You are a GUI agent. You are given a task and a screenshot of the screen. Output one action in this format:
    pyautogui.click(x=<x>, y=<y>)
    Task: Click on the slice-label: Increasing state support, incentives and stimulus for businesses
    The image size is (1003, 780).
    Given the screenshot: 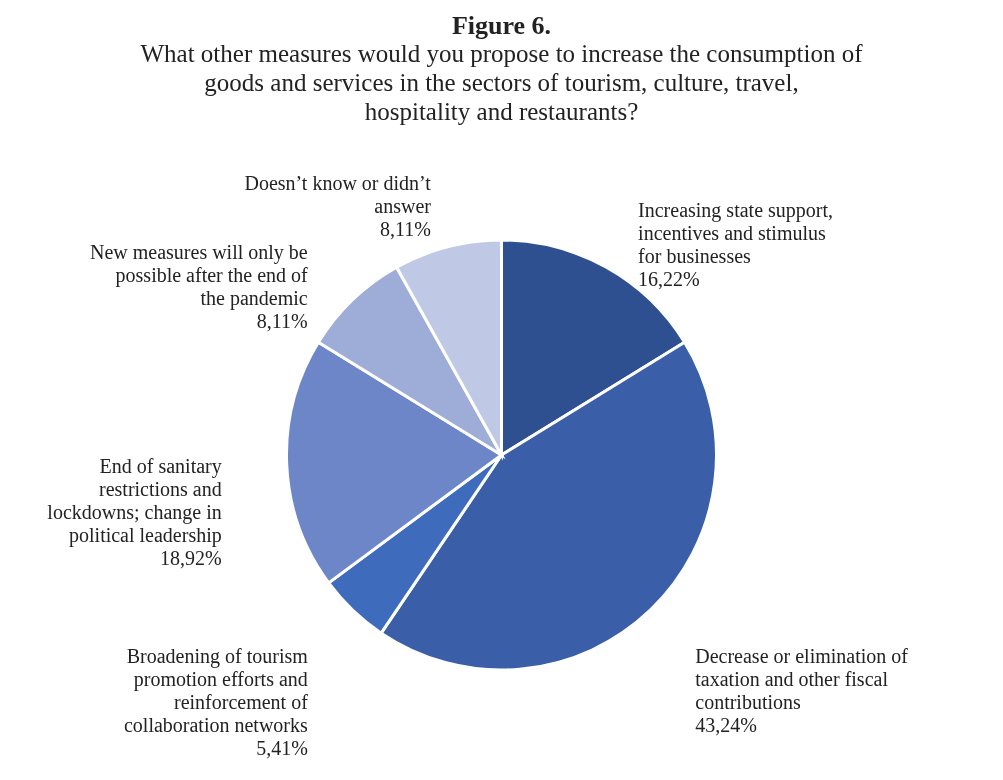 What is the action you would take?
    pyautogui.click(x=736, y=232)
    